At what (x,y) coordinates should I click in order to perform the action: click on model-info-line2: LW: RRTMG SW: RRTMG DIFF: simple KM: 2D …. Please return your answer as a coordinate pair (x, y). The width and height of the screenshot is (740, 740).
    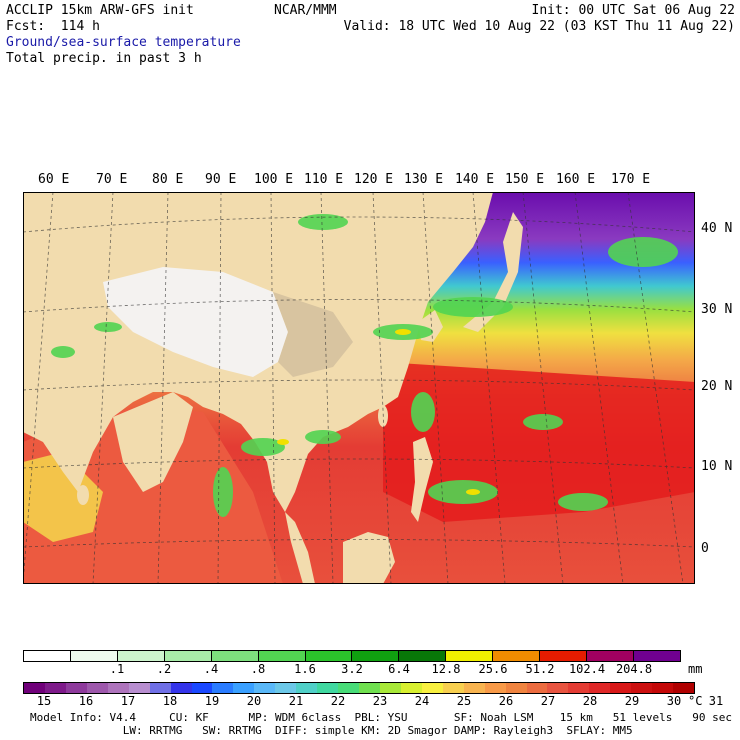
    Looking at the image, I should click on (331, 730).